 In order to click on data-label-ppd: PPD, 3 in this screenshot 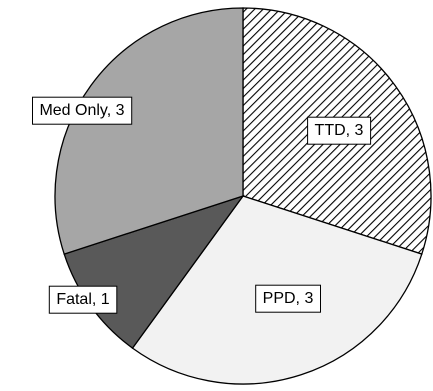, I will do `click(288, 298)`.